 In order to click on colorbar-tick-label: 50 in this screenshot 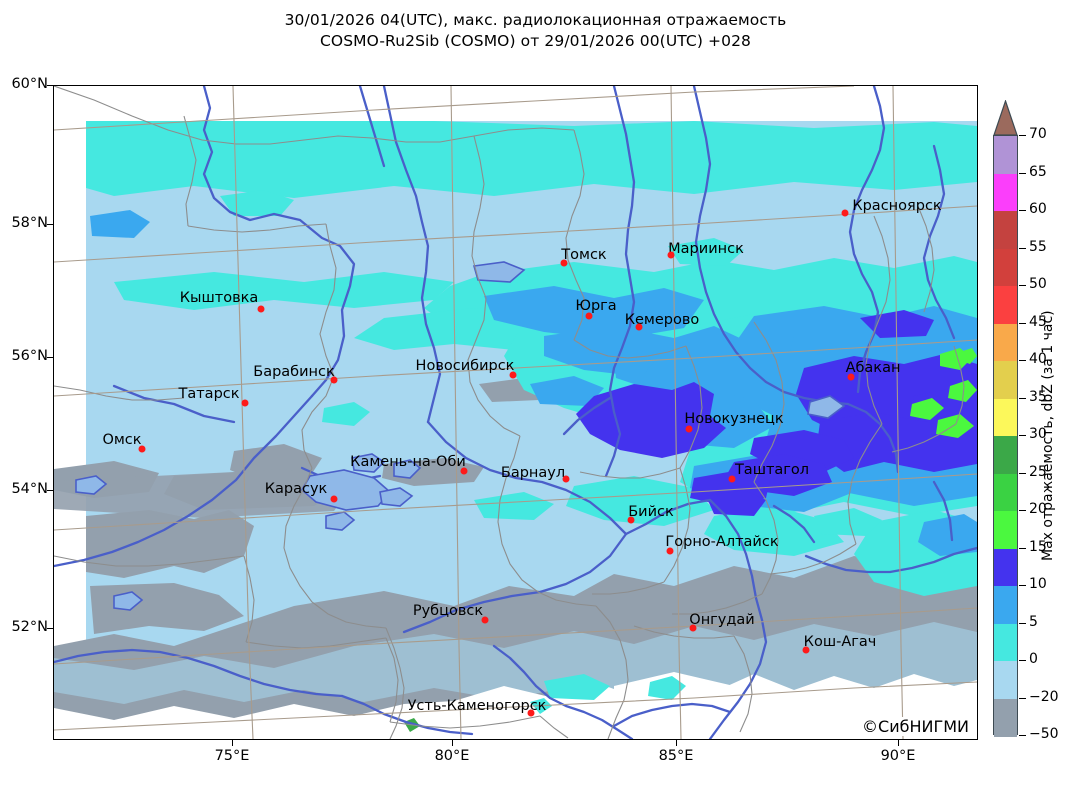, I will do `click(1038, 284)`.